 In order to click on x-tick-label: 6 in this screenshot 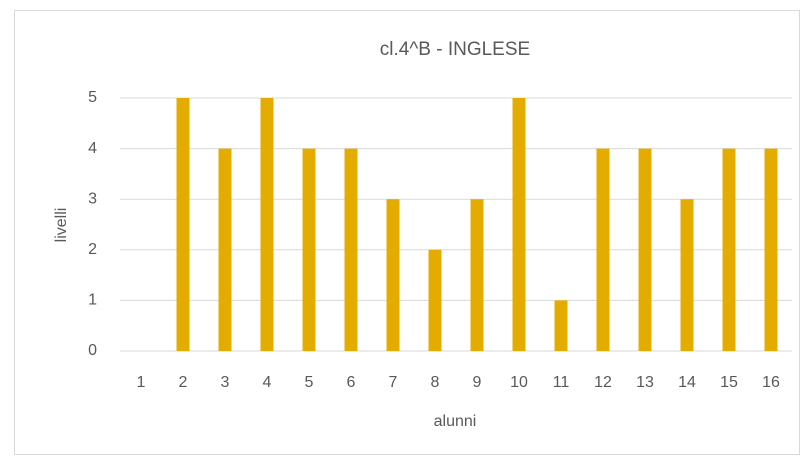, I will do `click(351, 382)`.